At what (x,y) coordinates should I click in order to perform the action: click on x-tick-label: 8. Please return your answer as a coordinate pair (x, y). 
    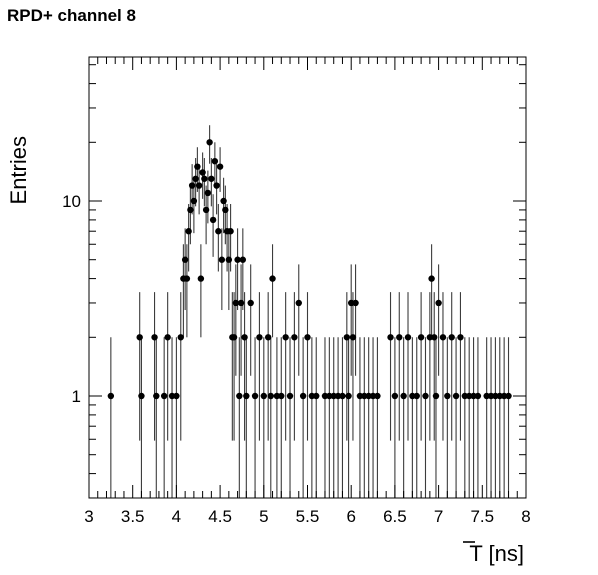
    Looking at the image, I should click on (525, 516).